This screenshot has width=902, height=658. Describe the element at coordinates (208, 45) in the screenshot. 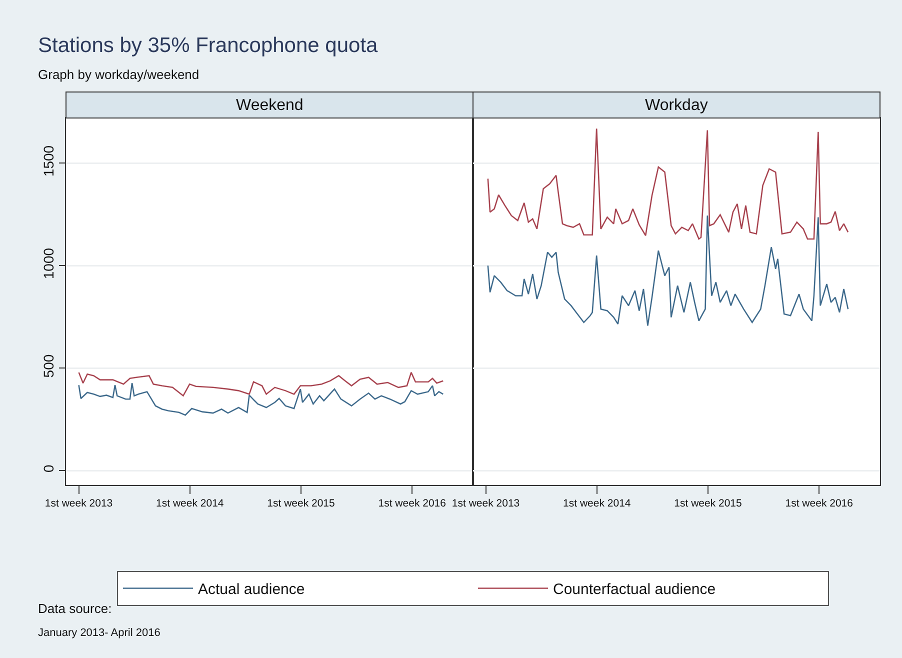

I see `text: Stations by 35% Francophone quota` at that location.